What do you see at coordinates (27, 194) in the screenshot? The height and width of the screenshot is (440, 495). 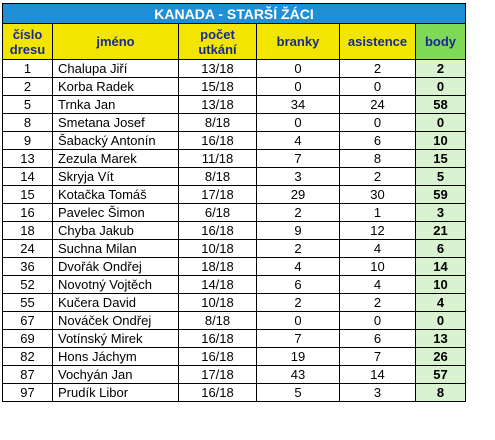 I see `cell-number: 15` at bounding box center [27, 194].